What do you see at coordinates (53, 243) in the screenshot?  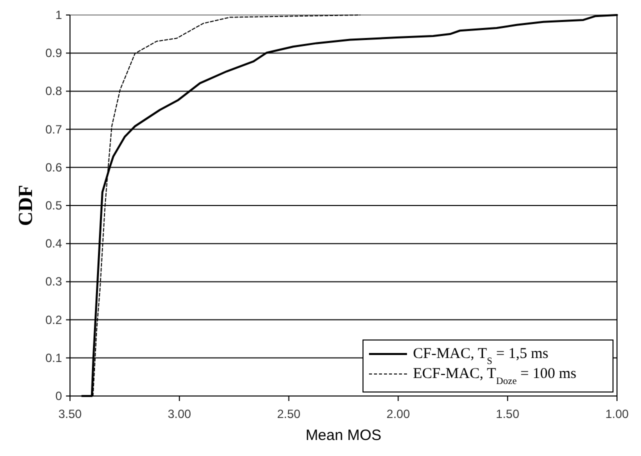 I see `y-tick-label: 0.4` at bounding box center [53, 243].